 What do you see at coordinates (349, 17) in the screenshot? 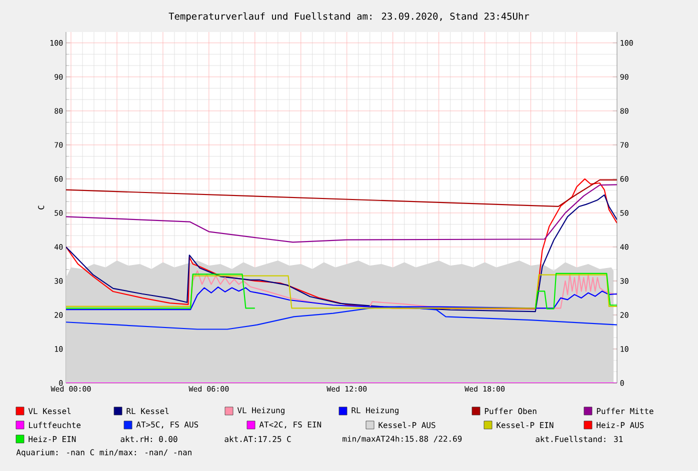
I see `chart-title: Temperaturverlauf und Fuellstand am: 23.09.2020, Stand 23:45Uhr` at bounding box center [349, 17].